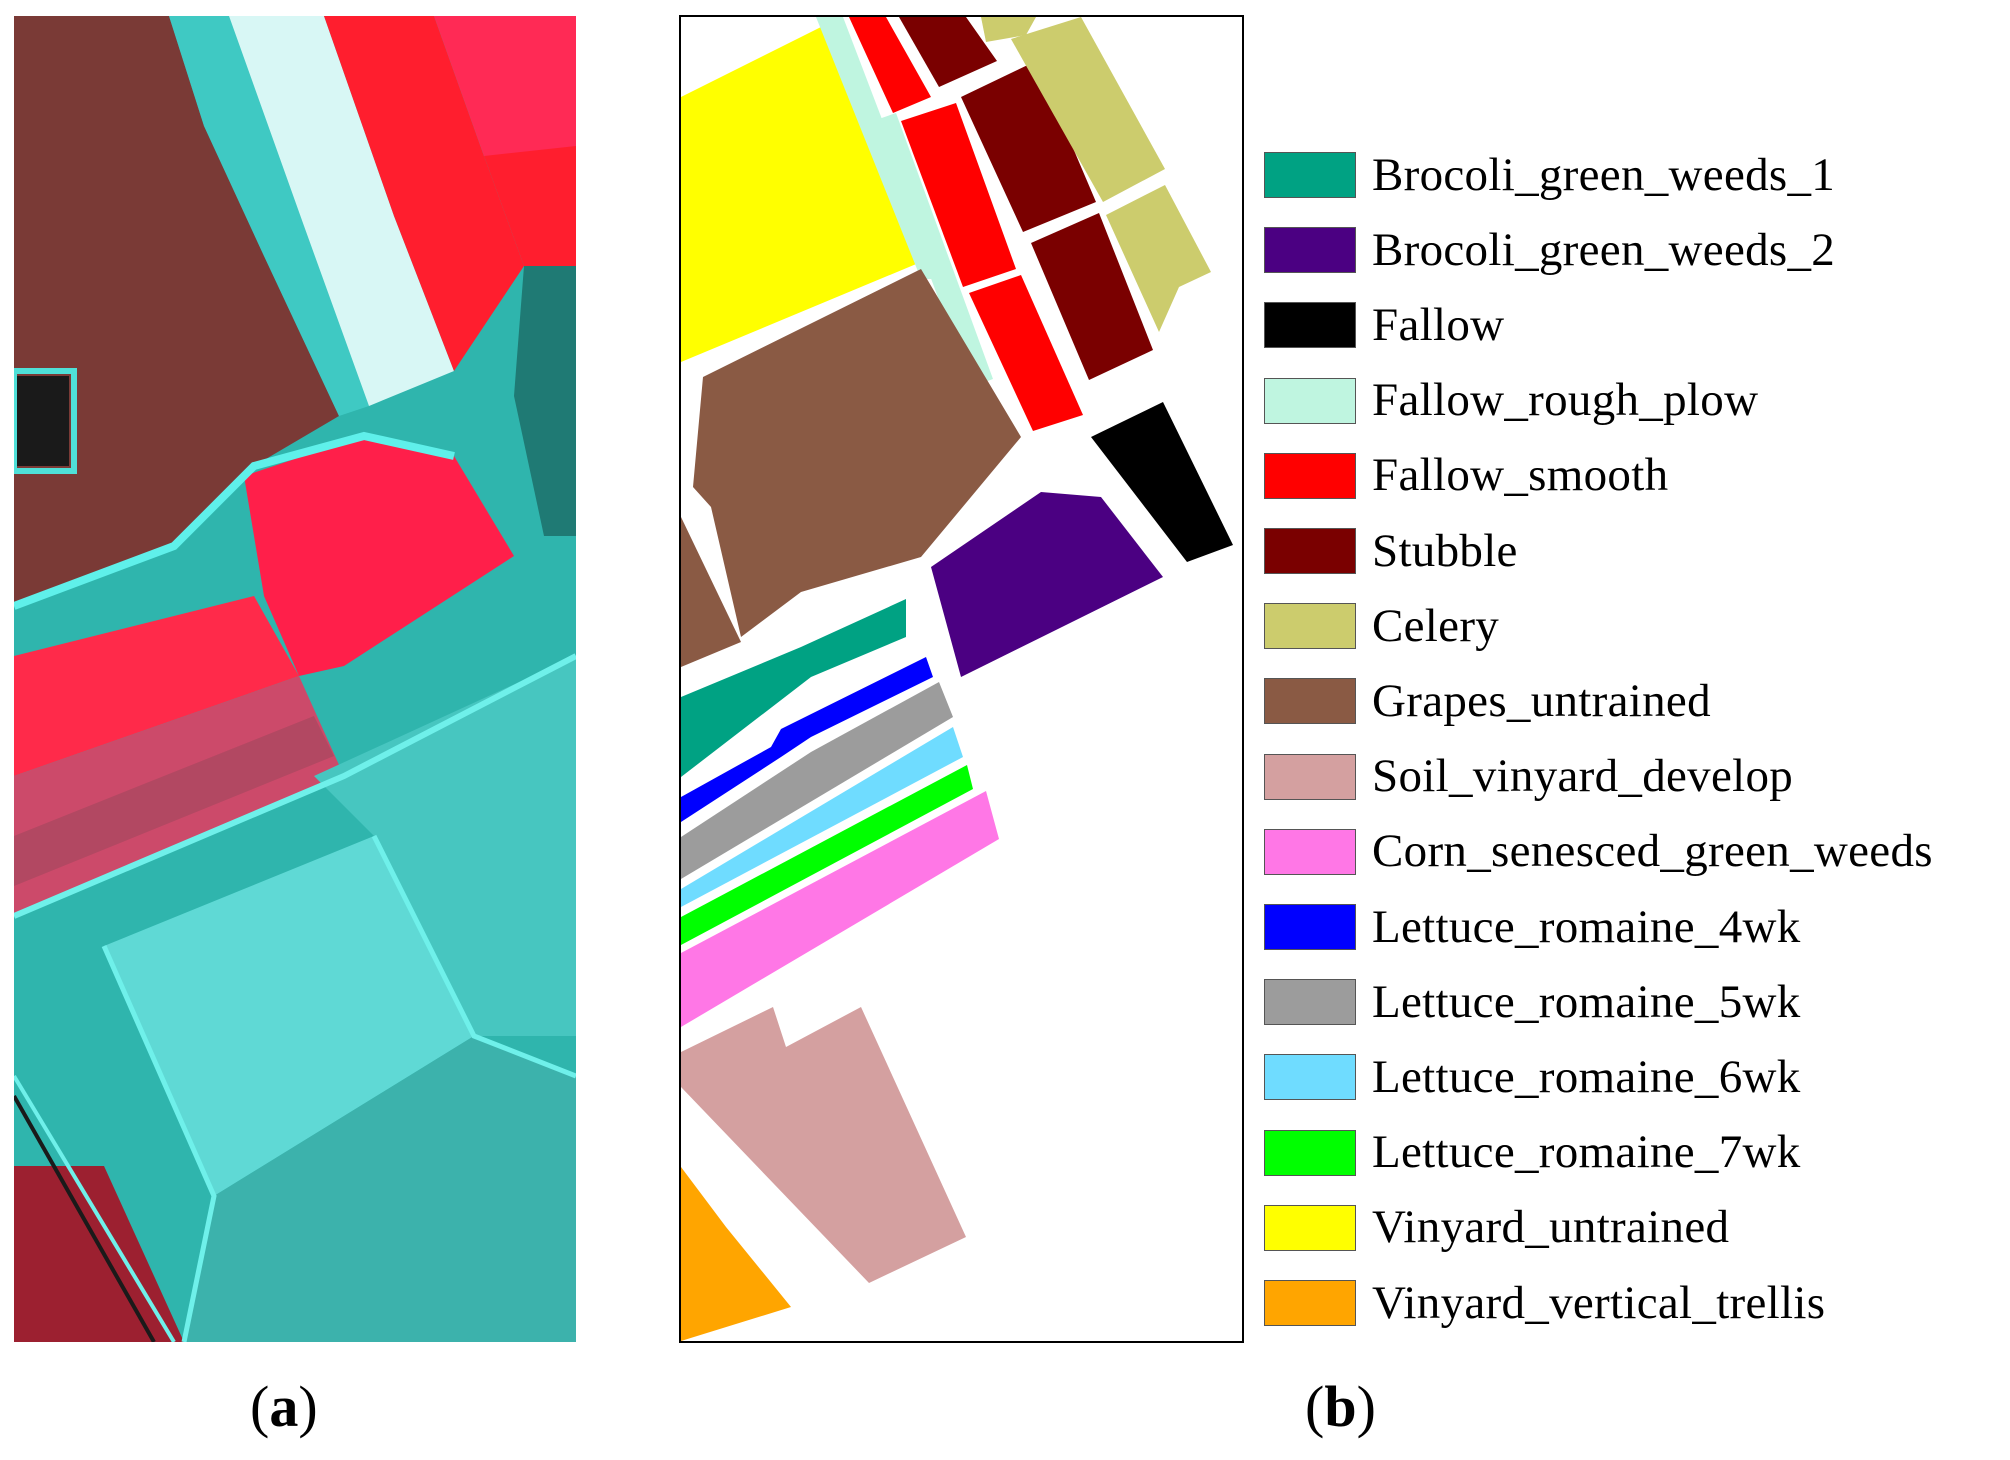 The image size is (2010, 1460). I want to click on legend-label: Lettuce_romaine_5wk, so click(1586, 1001).